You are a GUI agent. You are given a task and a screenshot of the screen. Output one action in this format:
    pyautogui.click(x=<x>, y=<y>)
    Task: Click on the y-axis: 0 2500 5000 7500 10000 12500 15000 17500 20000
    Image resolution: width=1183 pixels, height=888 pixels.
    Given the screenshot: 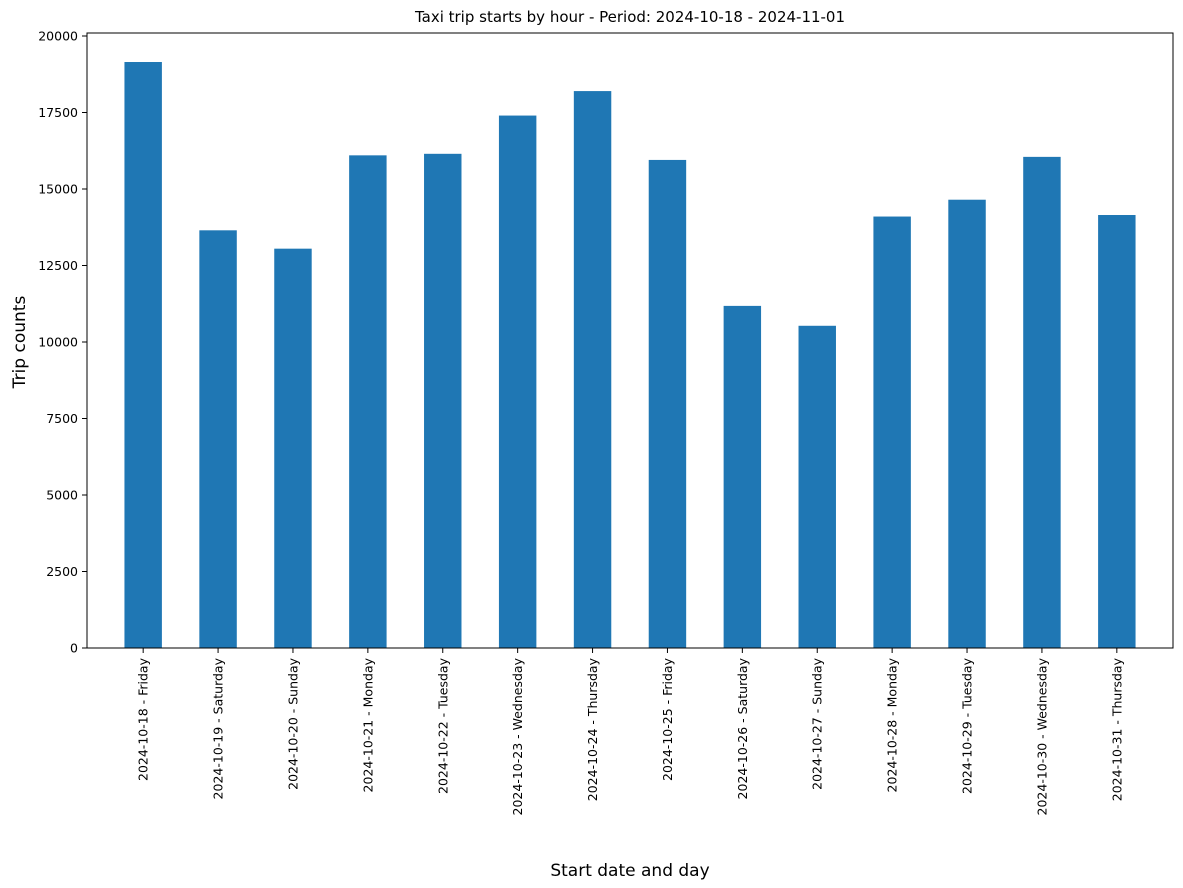 What is the action you would take?
    pyautogui.click(x=62, y=342)
    